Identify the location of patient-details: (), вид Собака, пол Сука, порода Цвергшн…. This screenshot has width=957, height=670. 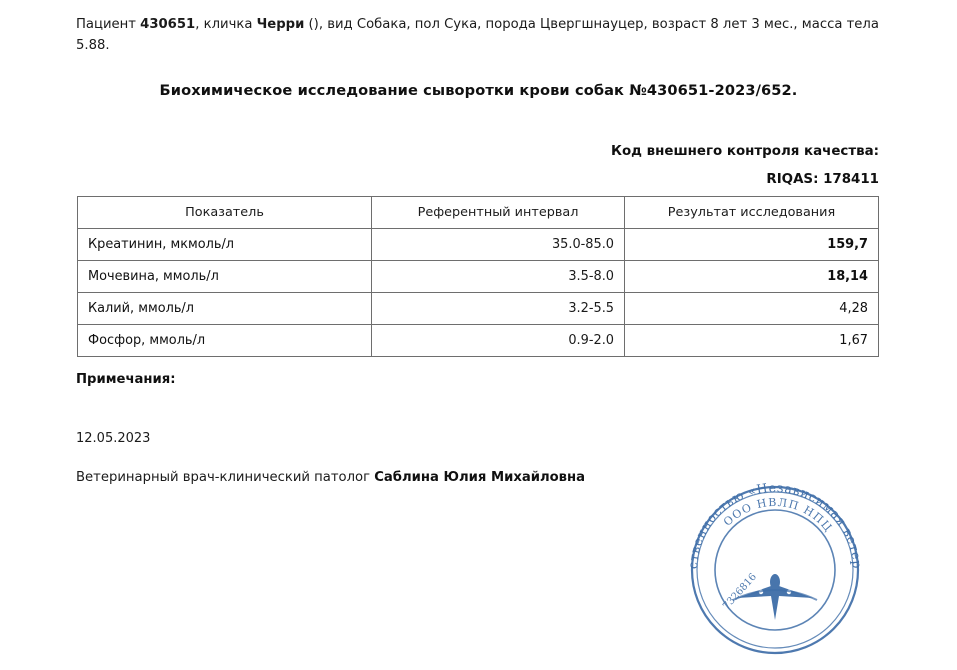
(477, 35).